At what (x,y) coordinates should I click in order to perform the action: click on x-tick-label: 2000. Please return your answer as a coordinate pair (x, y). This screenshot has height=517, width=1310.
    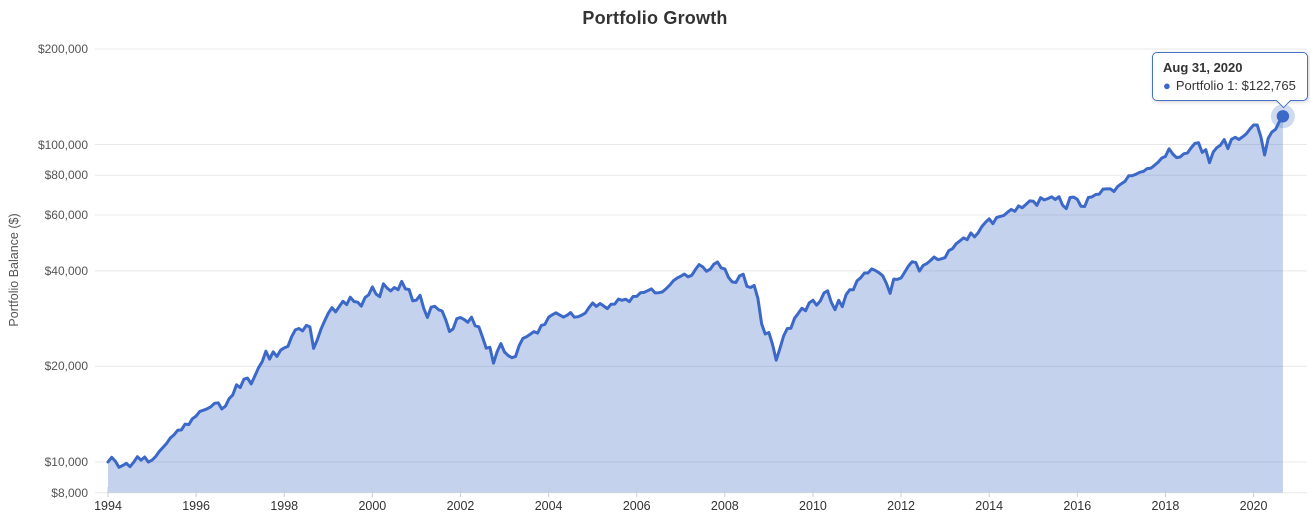
    Looking at the image, I should click on (372, 506).